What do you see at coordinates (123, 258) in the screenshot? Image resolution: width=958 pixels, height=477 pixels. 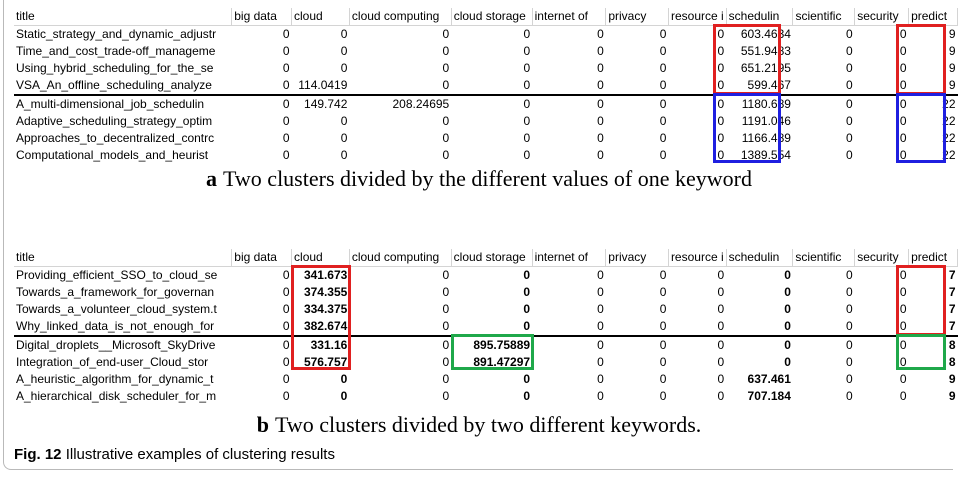 I see `cell: title` at bounding box center [123, 258].